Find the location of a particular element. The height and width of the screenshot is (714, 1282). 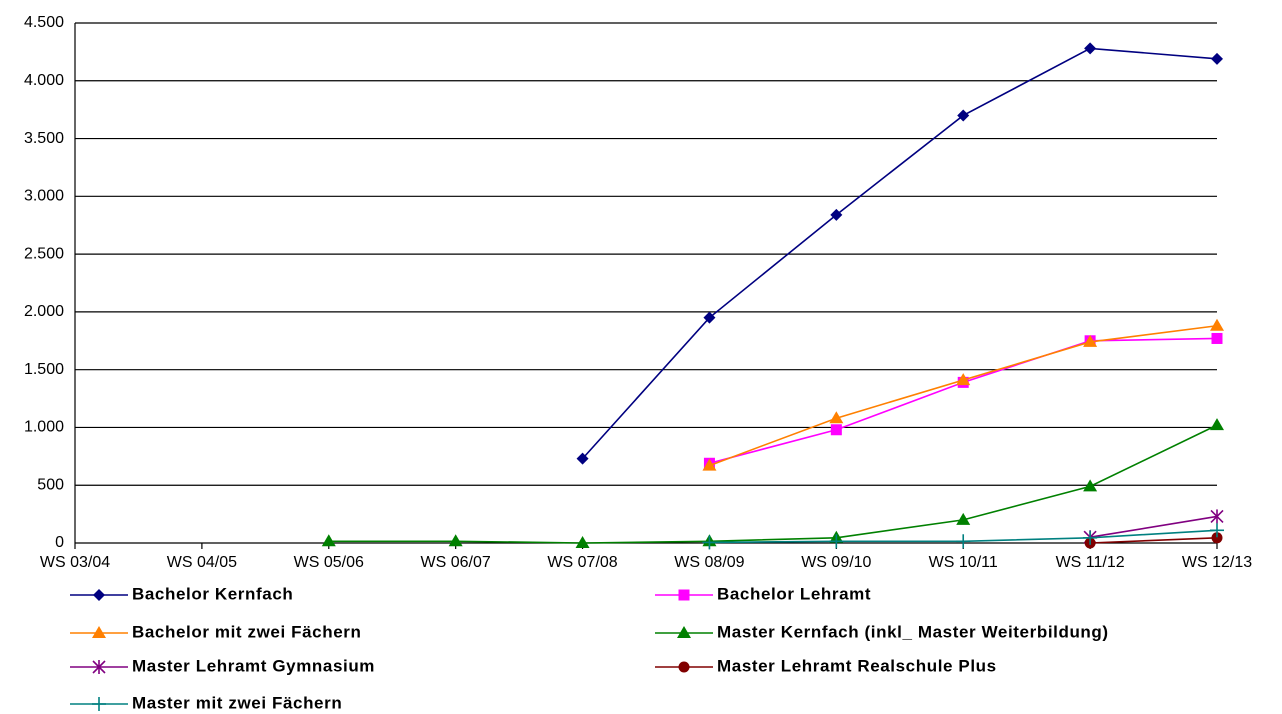

y-tick-label: 2.500 is located at coordinates (44, 253).